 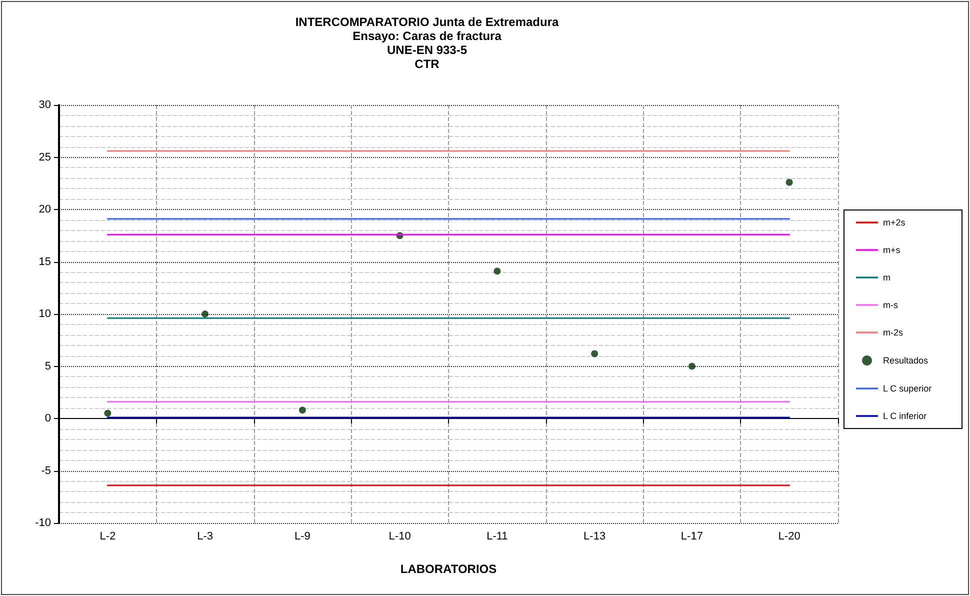 I want to click on x-tick-label: L-11, so click(x=497, y=536).